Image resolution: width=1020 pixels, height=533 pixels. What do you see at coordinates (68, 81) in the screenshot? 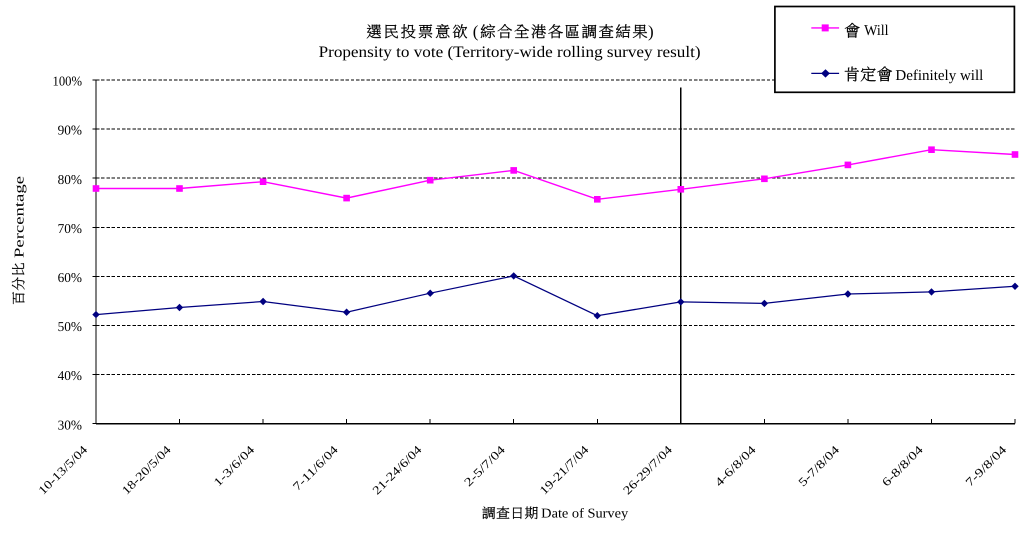
I see `svg-text: 100%` at bounding box center [68, 81].